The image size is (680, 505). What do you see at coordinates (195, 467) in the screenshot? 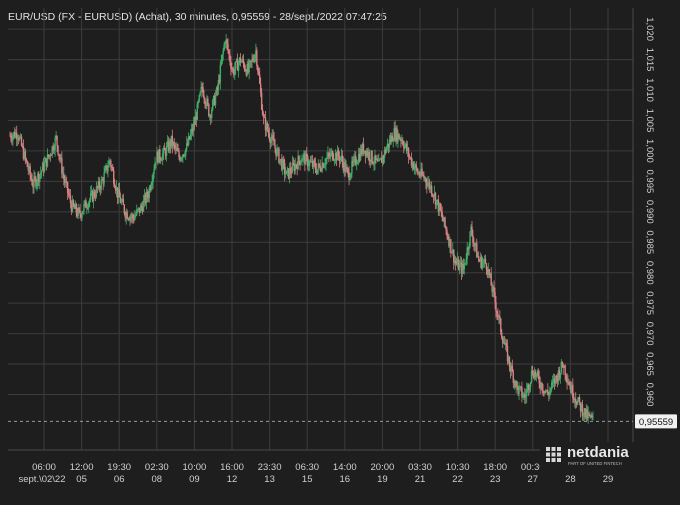
I see `x-tick-time: 10:00` at bounding box center [195, 467].